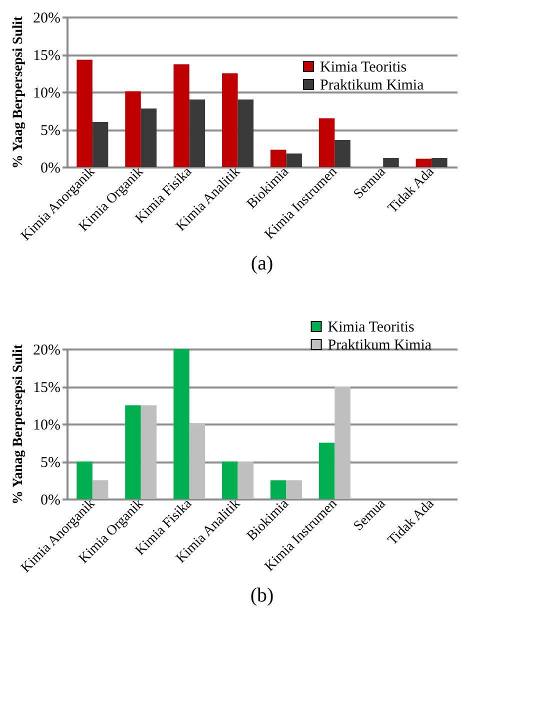  Describe the element at coordinates (18, 92) in the screenshot. I see `y-axis-title: % Yaag Berpersepsi Sulit` at that location.